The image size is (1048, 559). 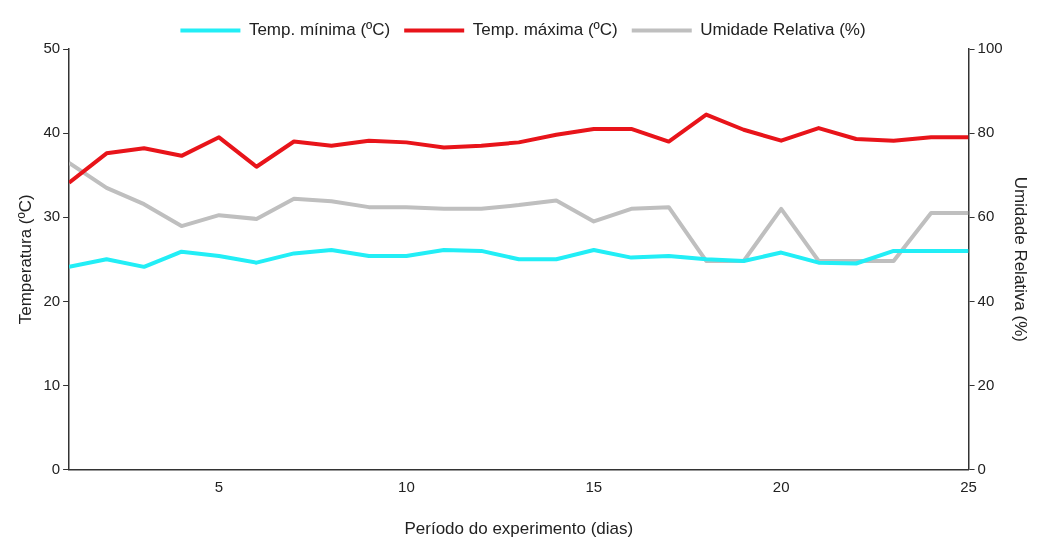 What do you see at coordinates (986, 300) in the screenshot?
I see `y2-tick-label: 40` at bounding box center [986, 300].